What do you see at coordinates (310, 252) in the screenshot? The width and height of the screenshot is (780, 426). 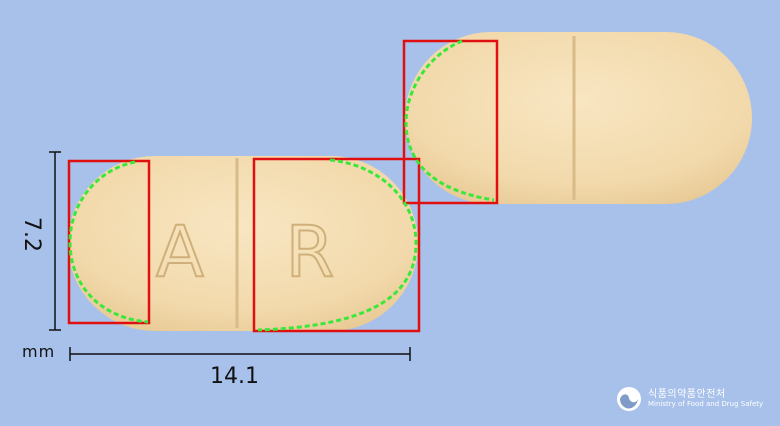 I see `imprint-right: R` at bounding box center [310, 252].